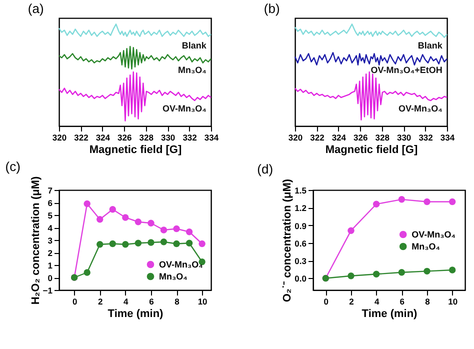 This screenshot has height=349, width=474. Describe the element at coordinates (300, 191) in the screenshot. I see `y-tick-label: 1.5` at that location.